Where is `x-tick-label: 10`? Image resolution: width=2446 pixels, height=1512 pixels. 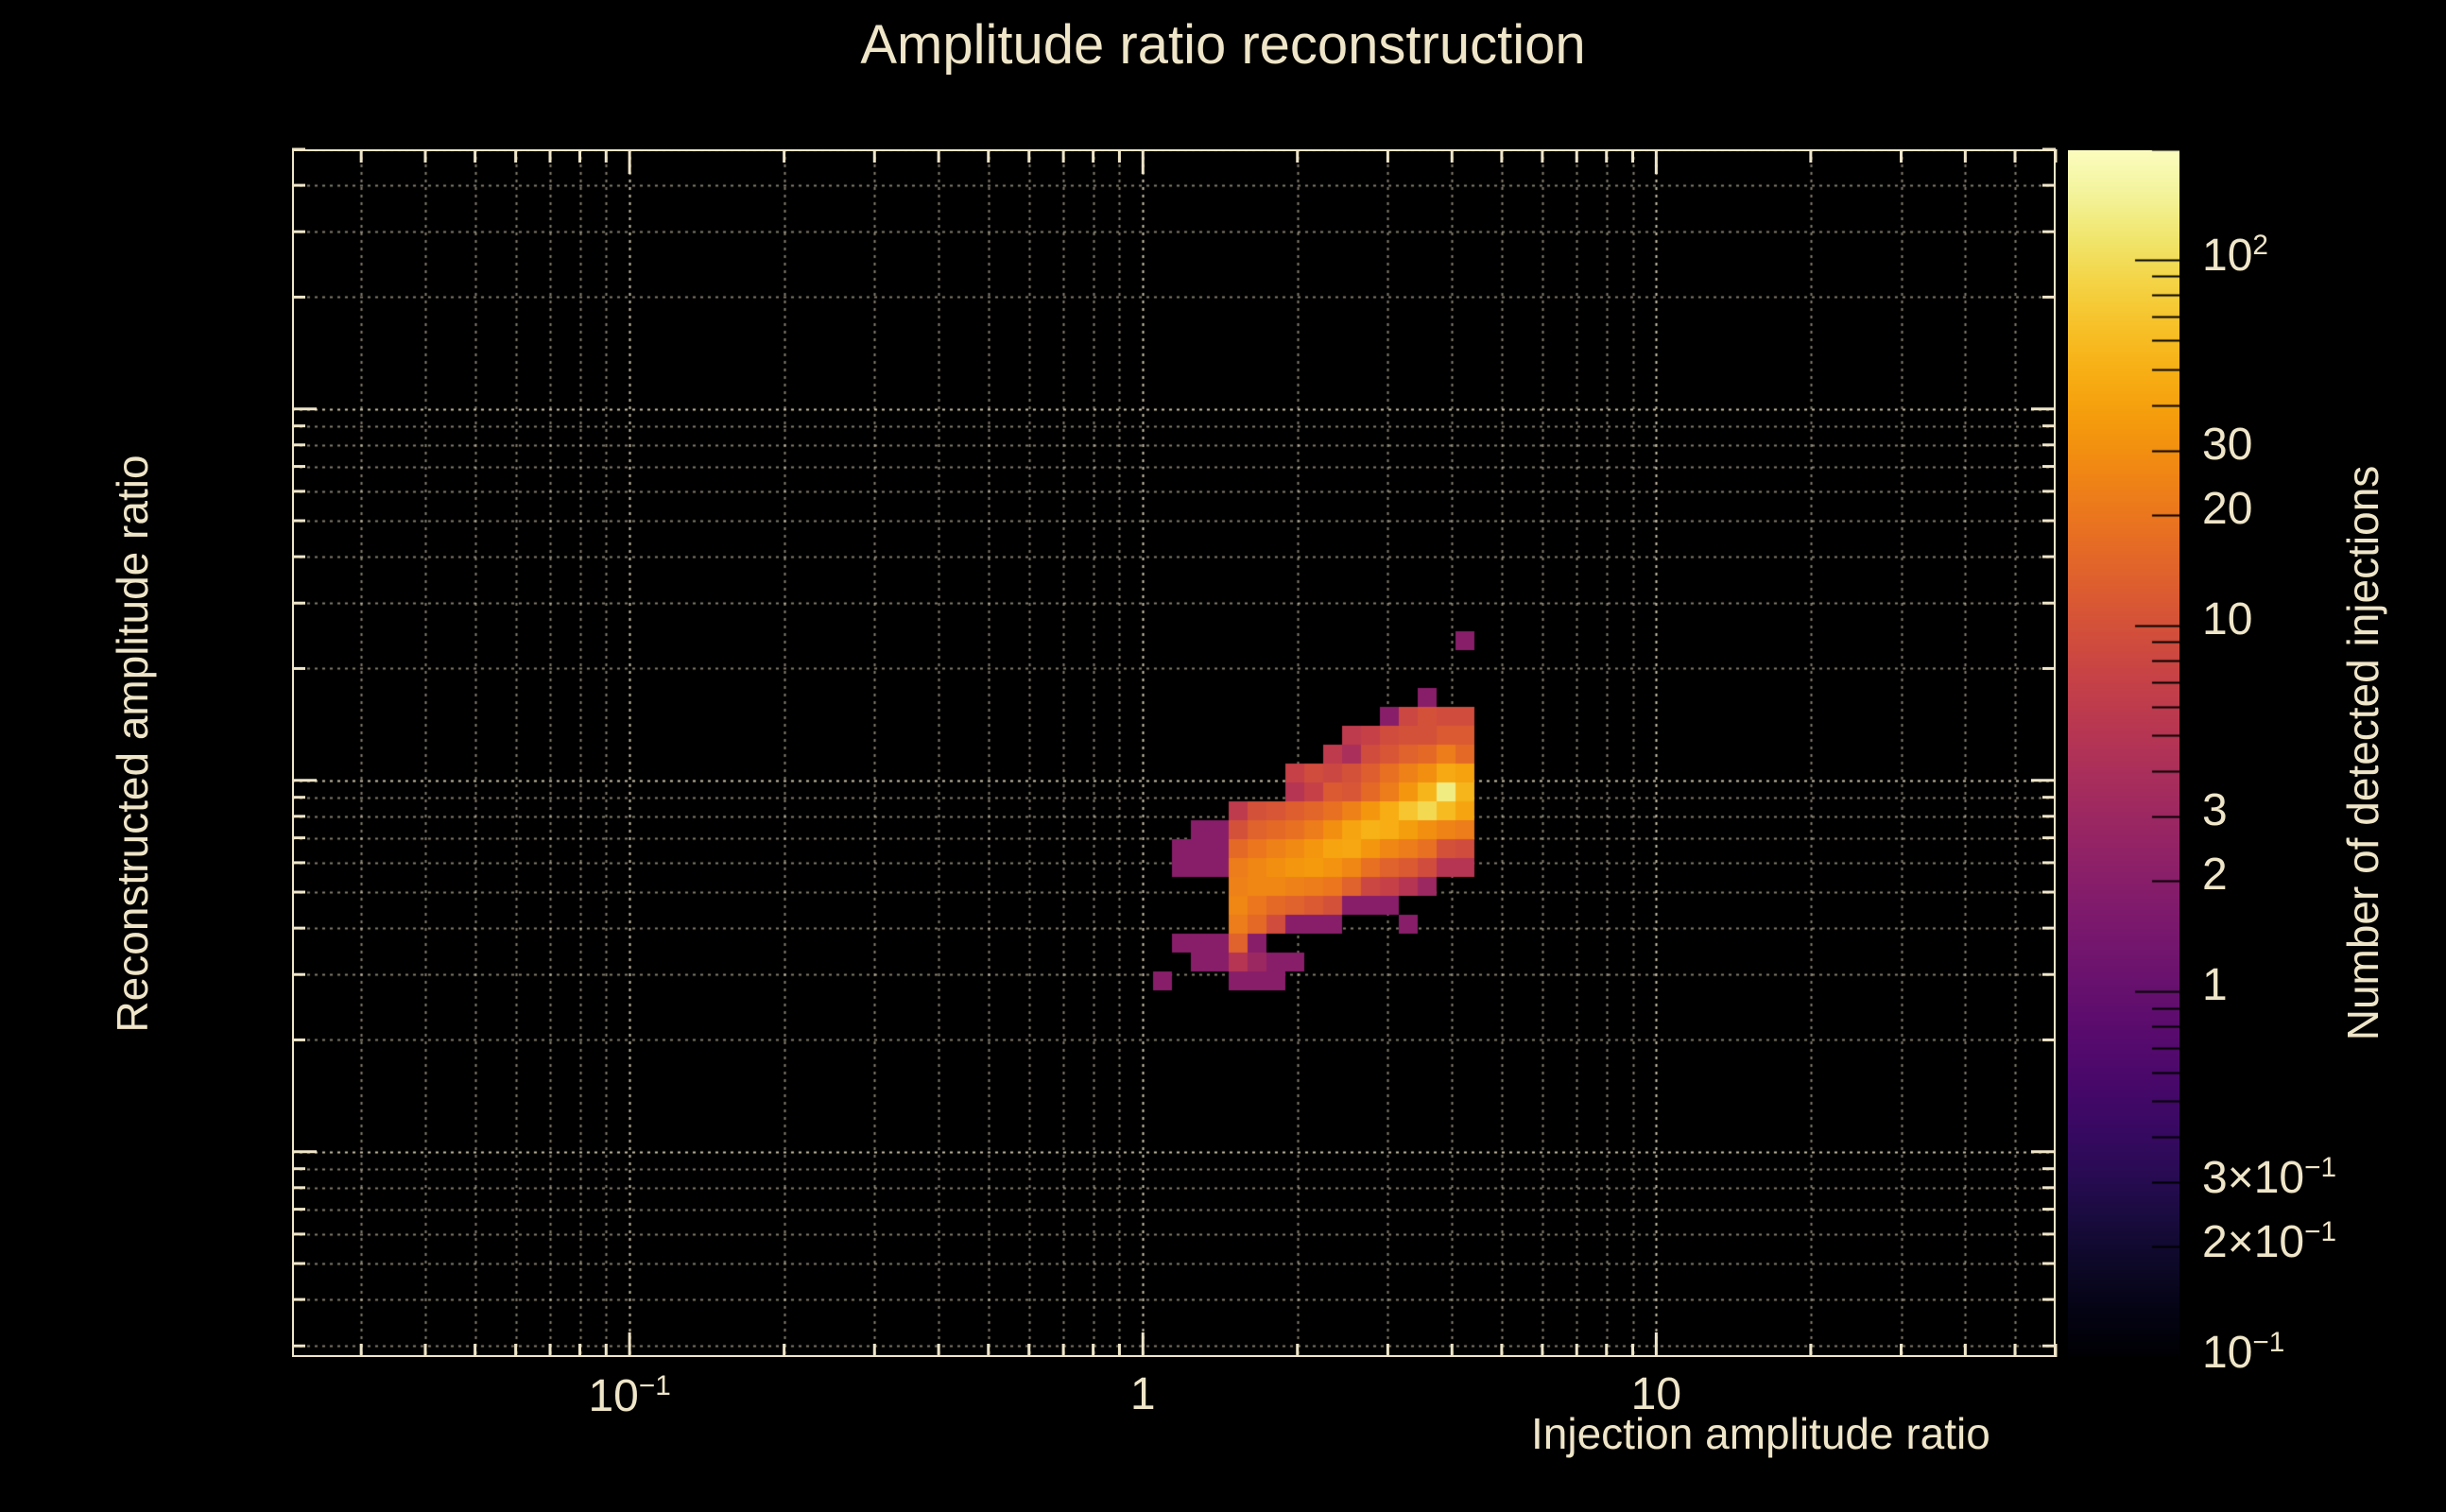 x-tick-label: 10 is located at coordinates (1656, 1394).